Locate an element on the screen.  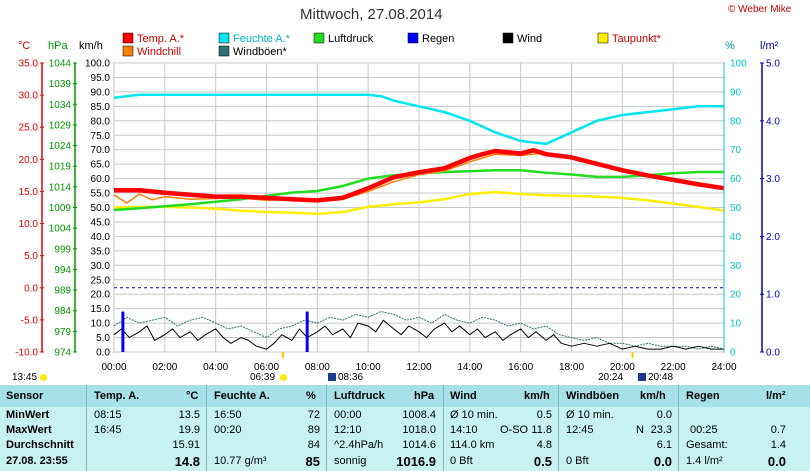
x-tick-label: 24:00 is located at coordinates (723, 367).